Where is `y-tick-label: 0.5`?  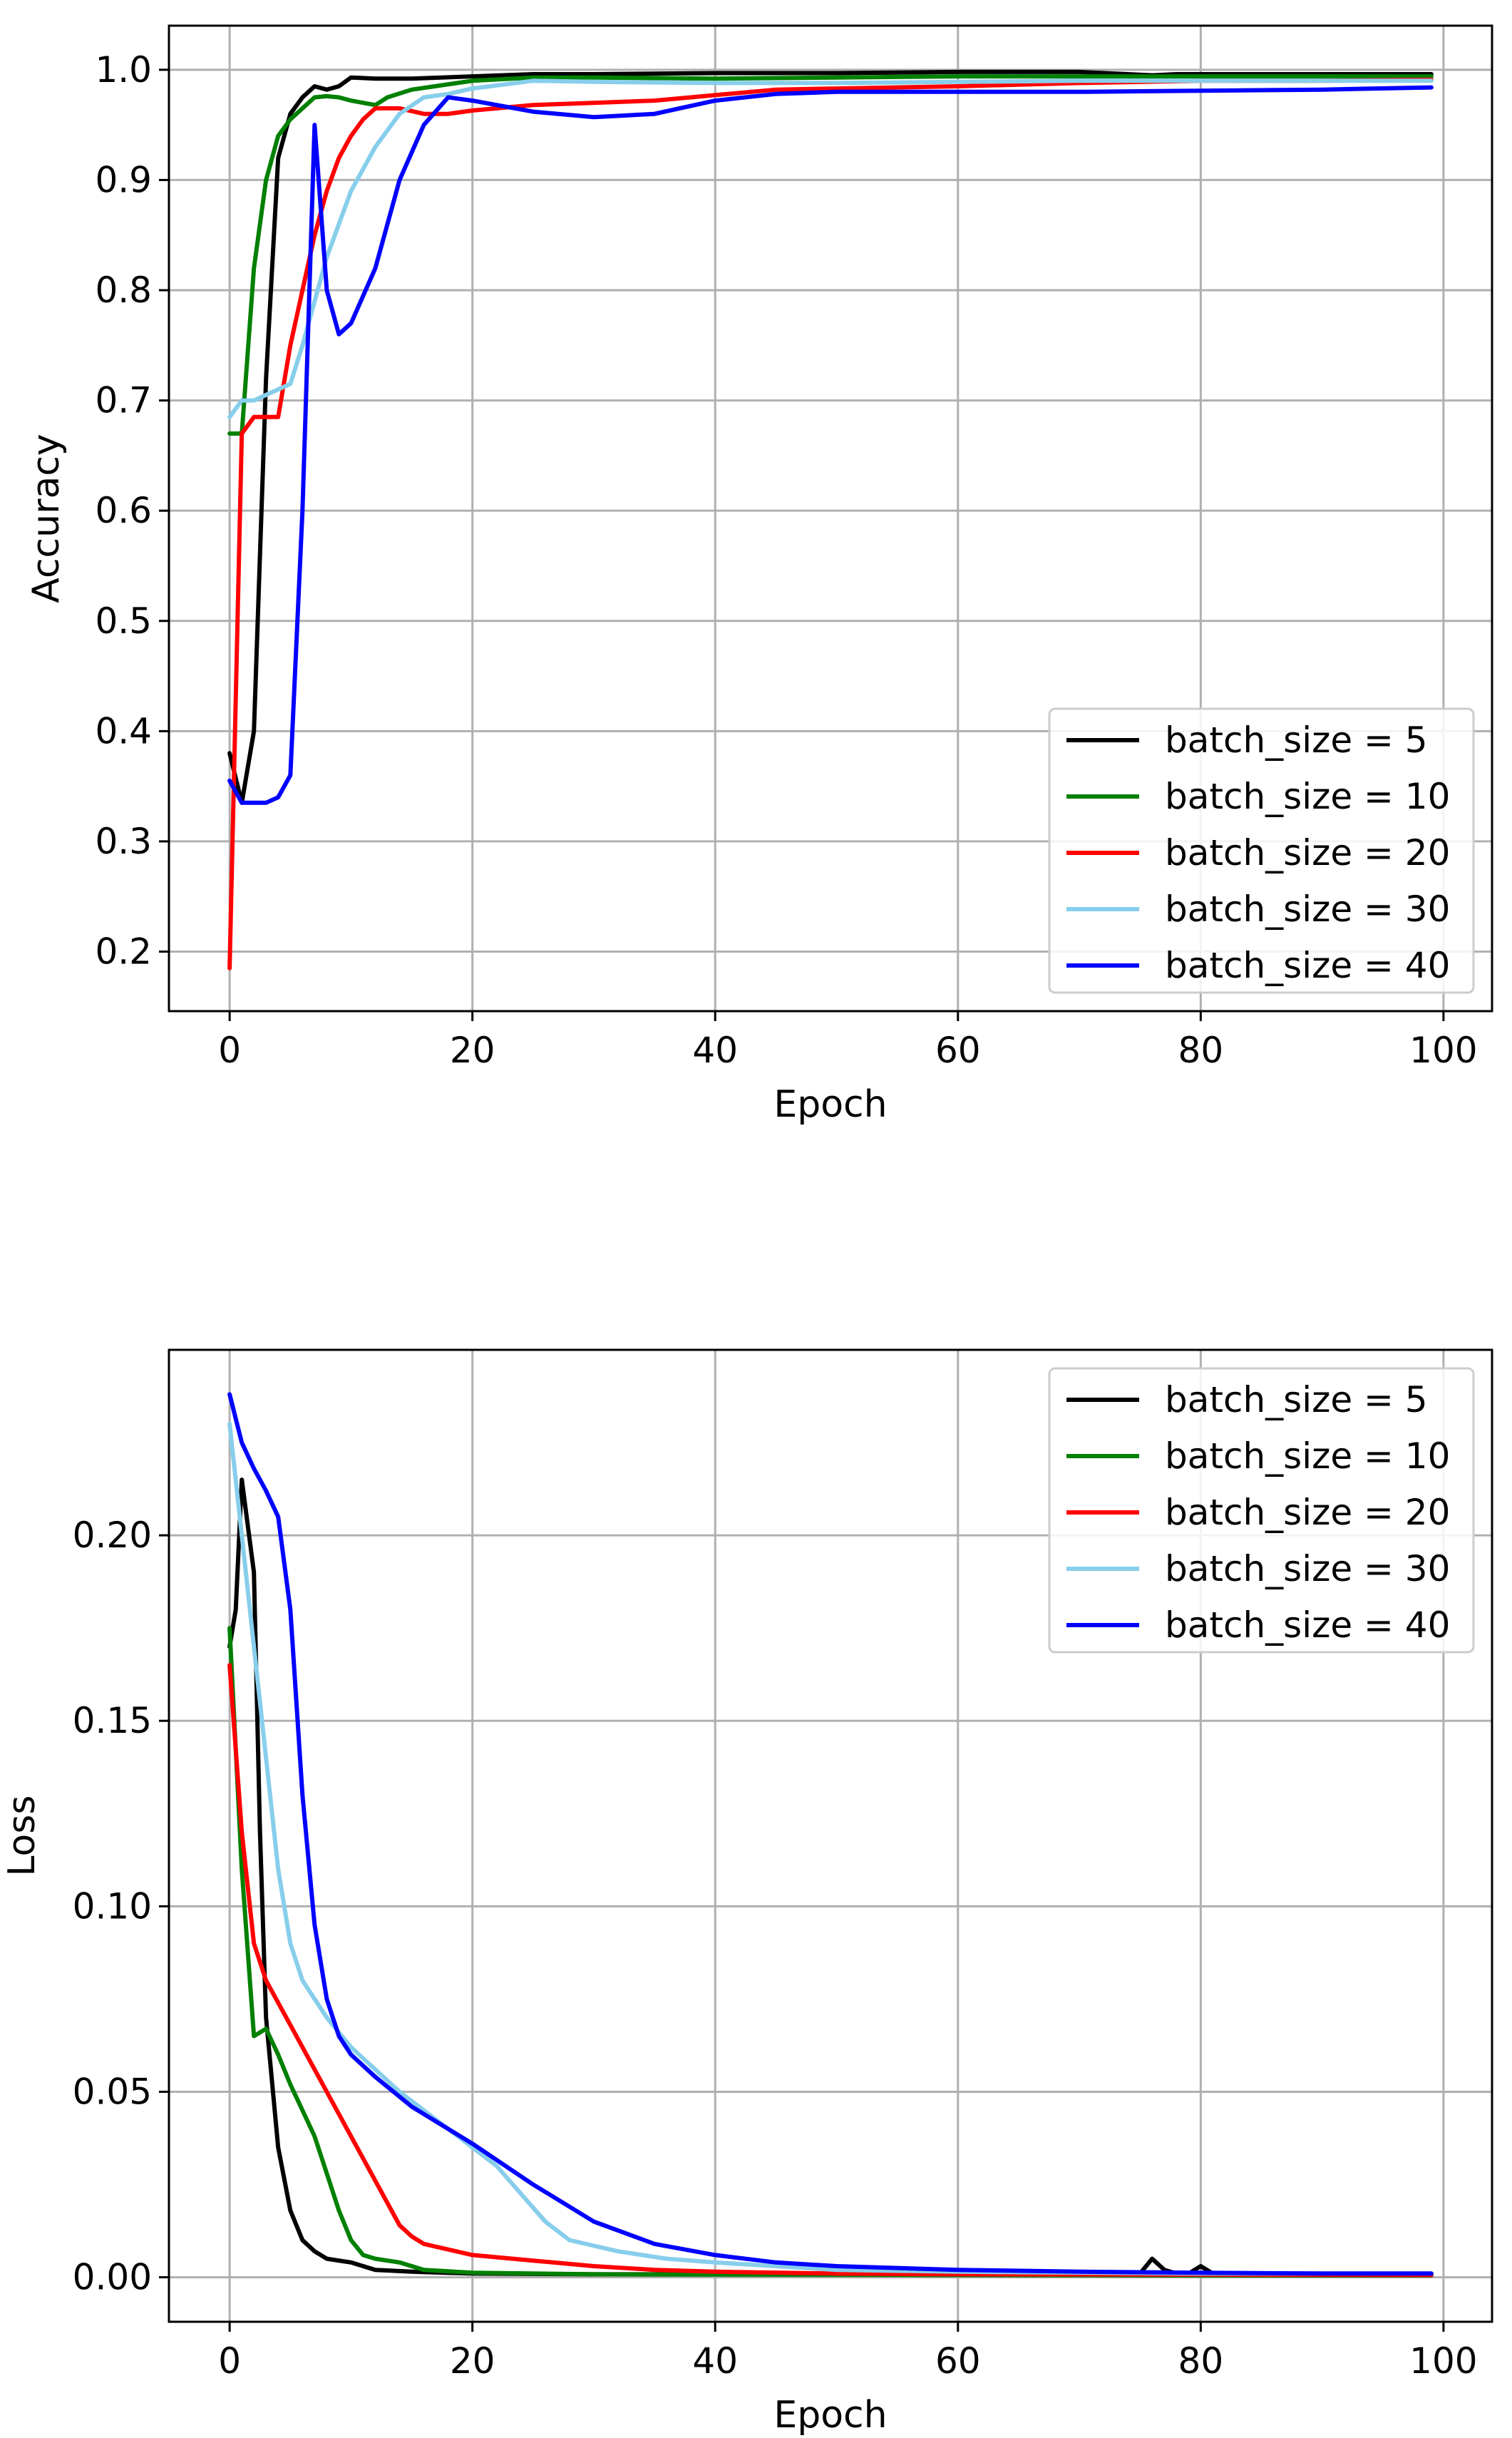 y-tick-label: 0.5 is located at coordinates (123, 621).